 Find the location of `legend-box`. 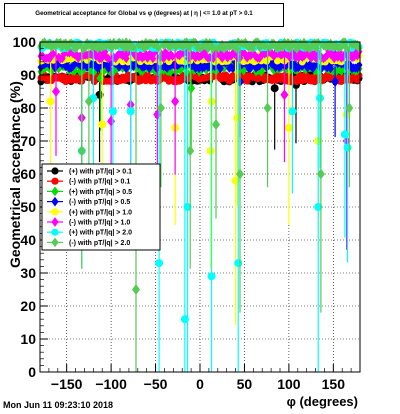

legend-box is located at coordinates (101, 207).